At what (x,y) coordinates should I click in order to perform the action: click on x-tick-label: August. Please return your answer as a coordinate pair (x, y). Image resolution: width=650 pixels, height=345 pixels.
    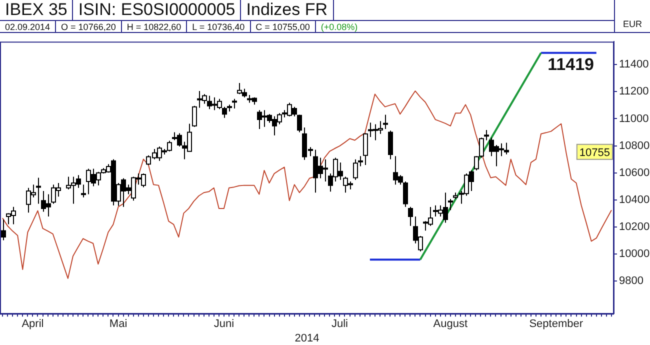
    Looking at the image, I should click on (450, 324).